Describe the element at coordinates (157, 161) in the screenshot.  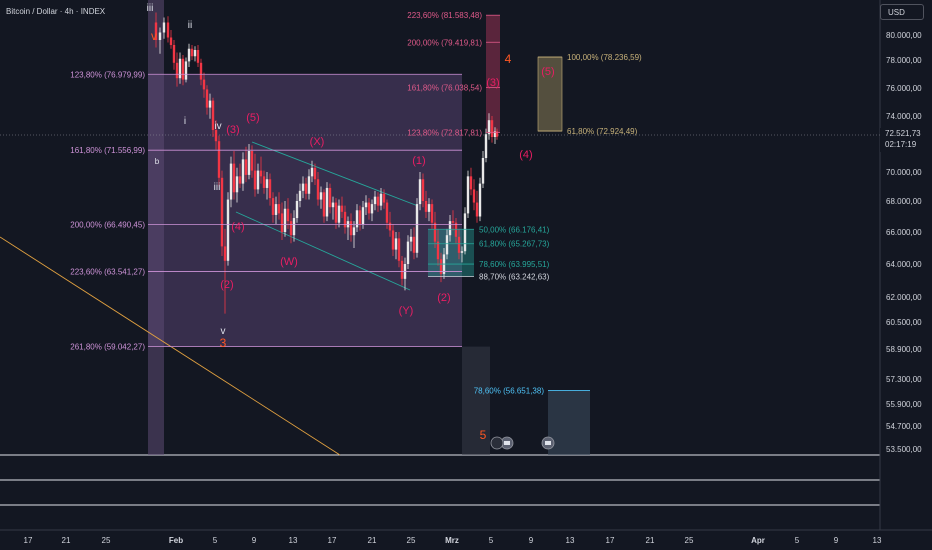
I see `wave-label: b` at that location.